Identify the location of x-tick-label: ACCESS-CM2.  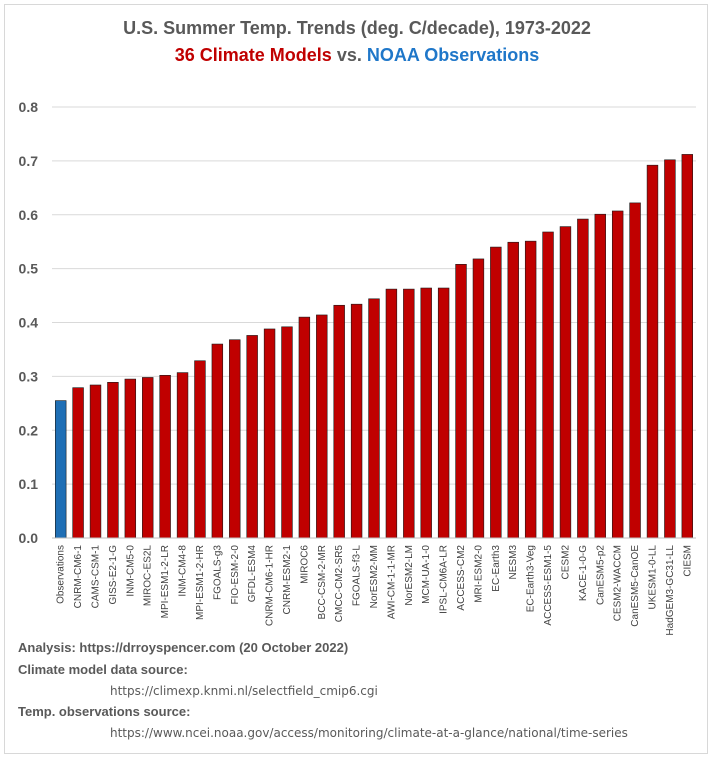
(461, 578).